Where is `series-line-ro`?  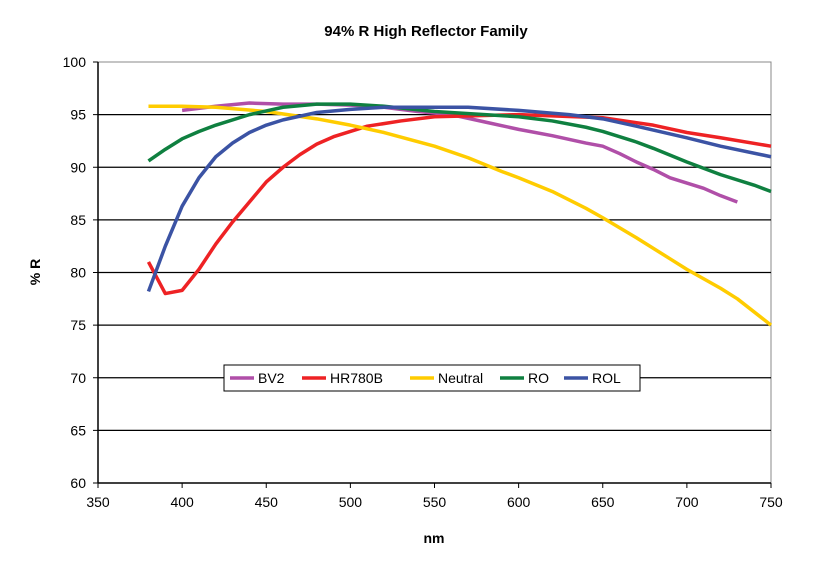 series-line-ro is located at coordinates (459, 148).